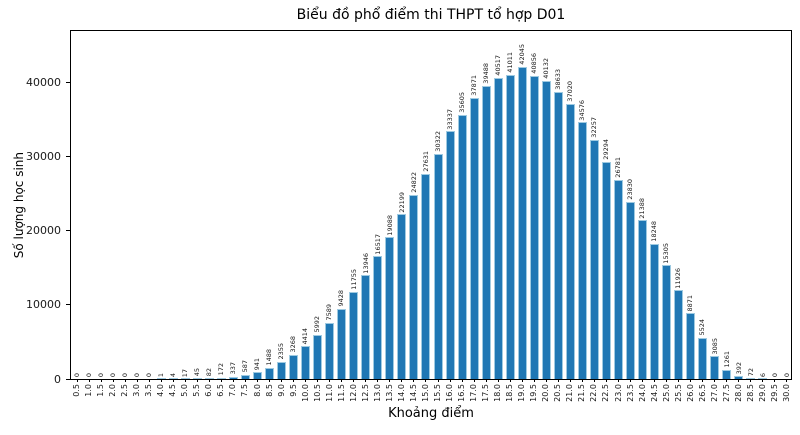  What do you see at coordinates (293, 390) in the screenshot?
I see `x-tick-label: 9.5` at bounding box center [293, 390].